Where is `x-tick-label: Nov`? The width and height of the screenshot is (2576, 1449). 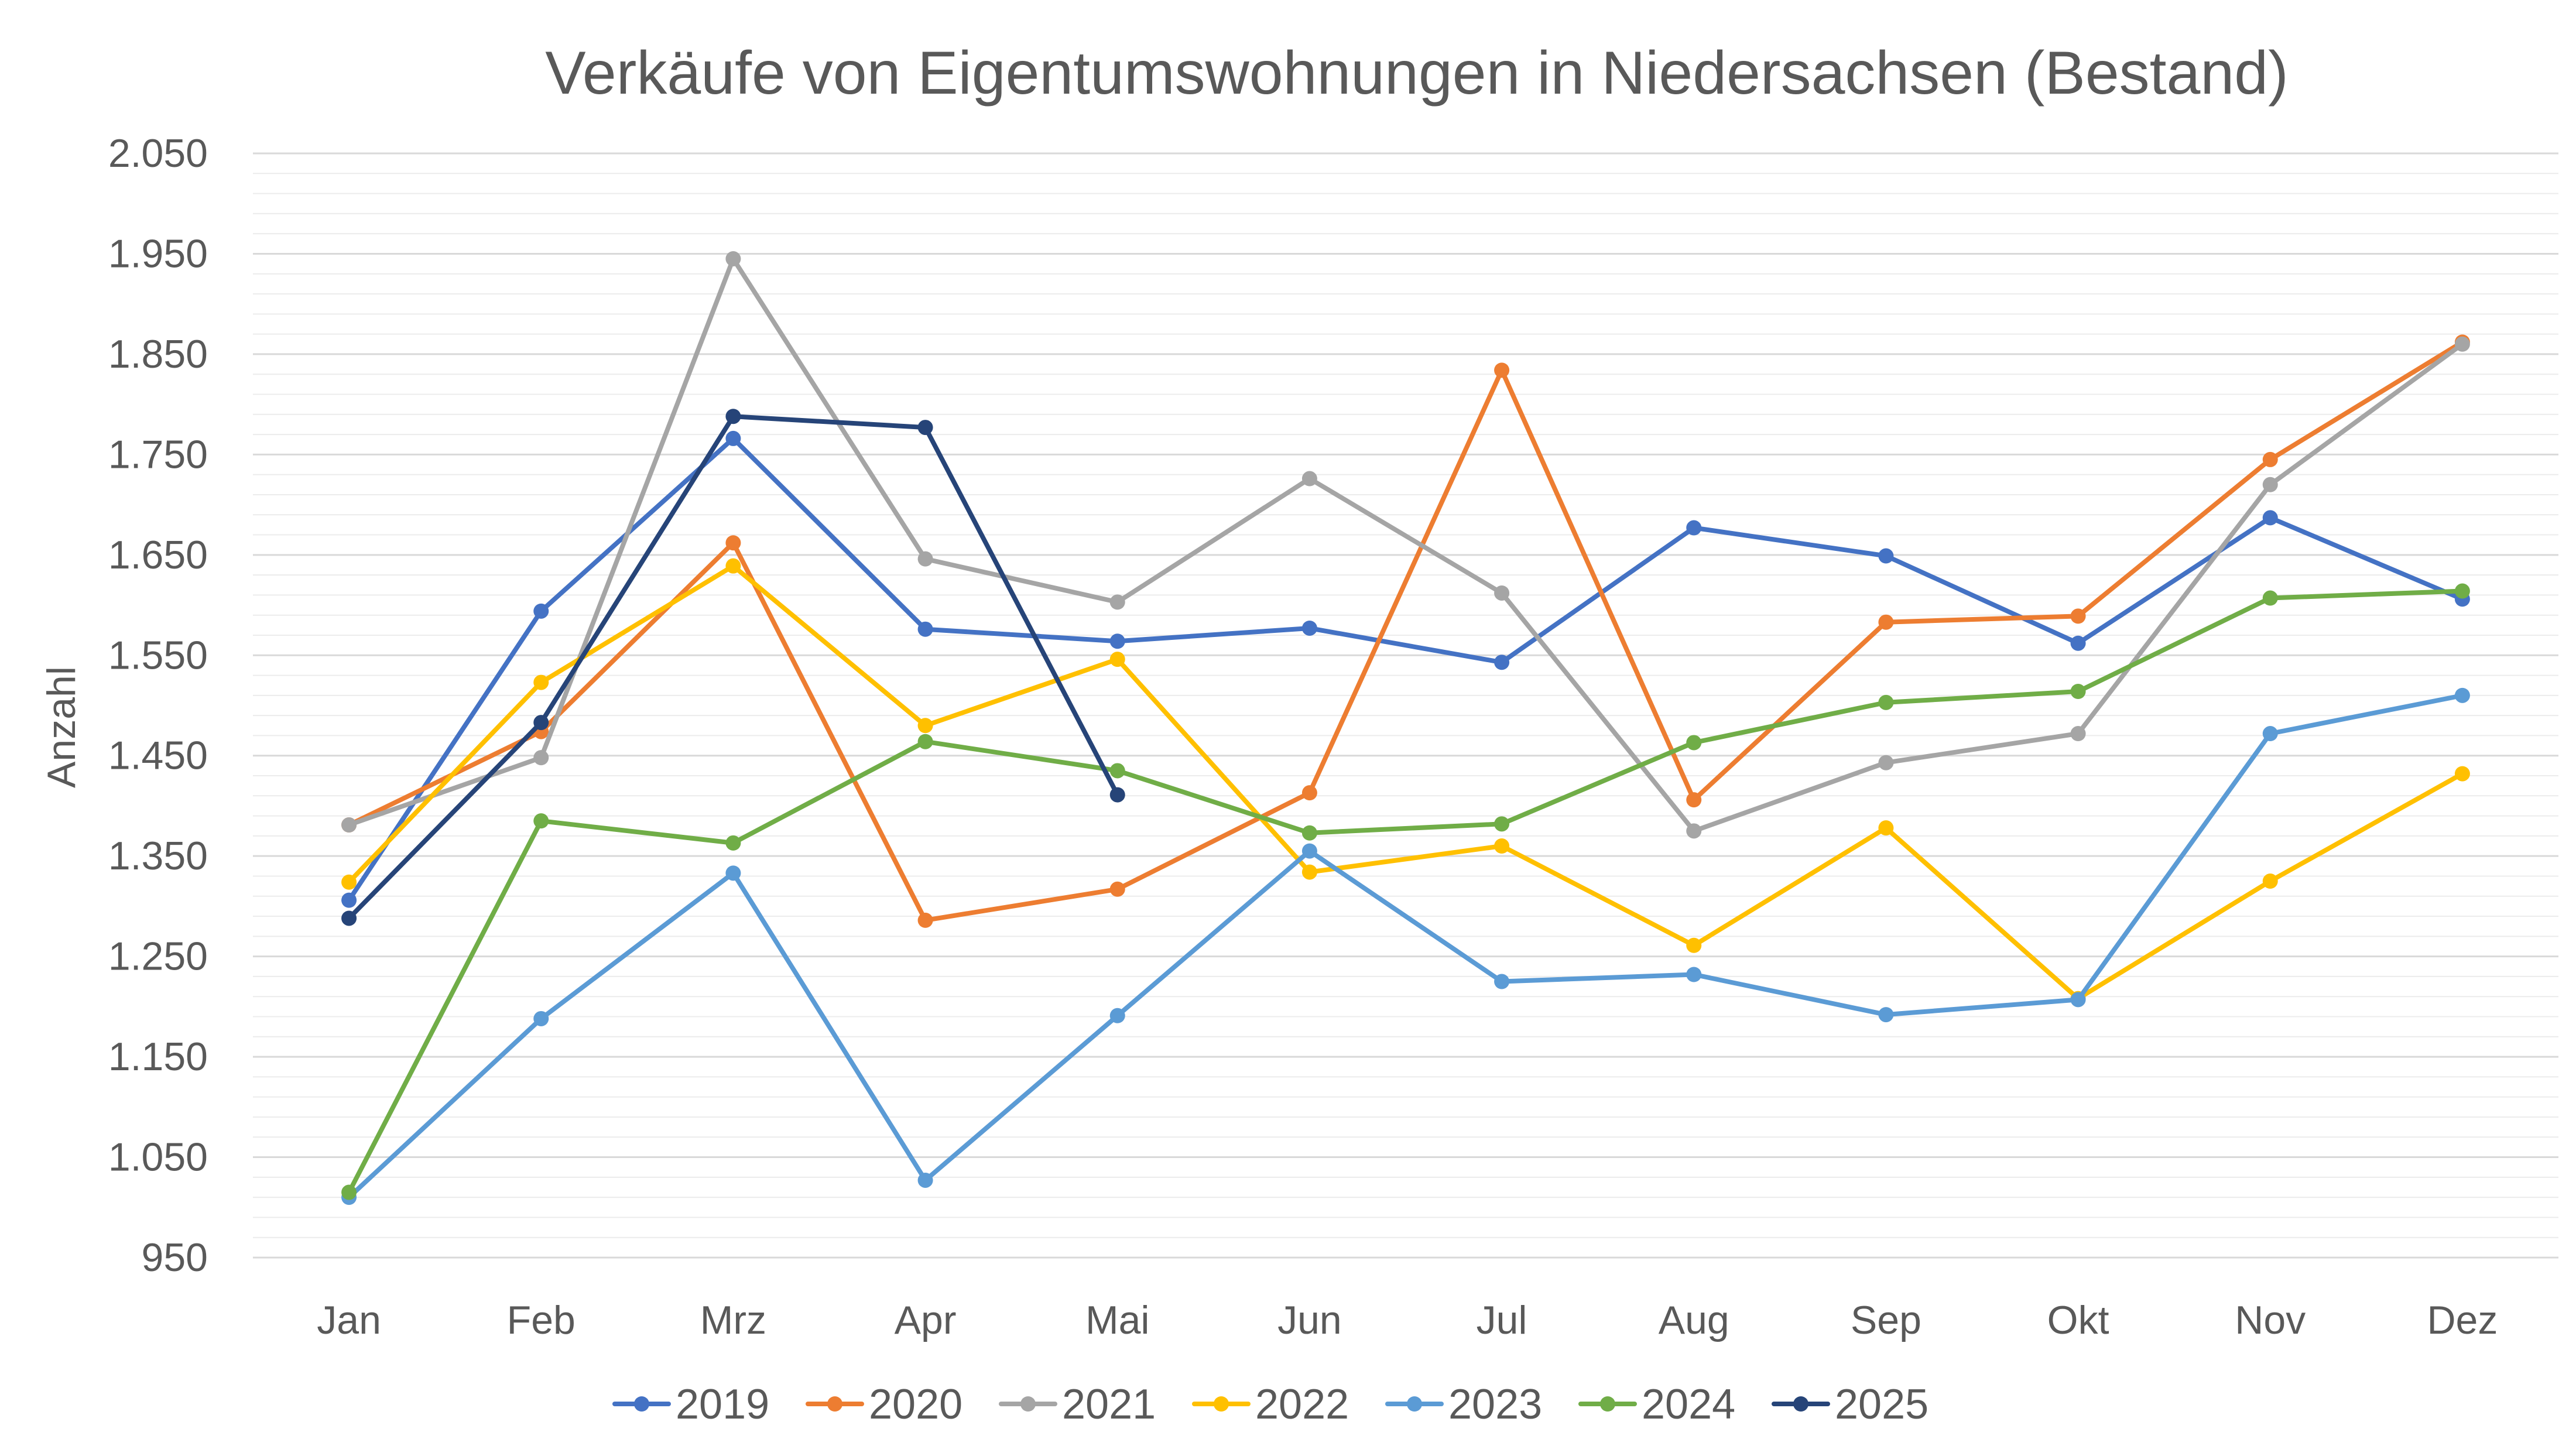 x-tick-label: Nov is located at coordinates (2270, 1320).